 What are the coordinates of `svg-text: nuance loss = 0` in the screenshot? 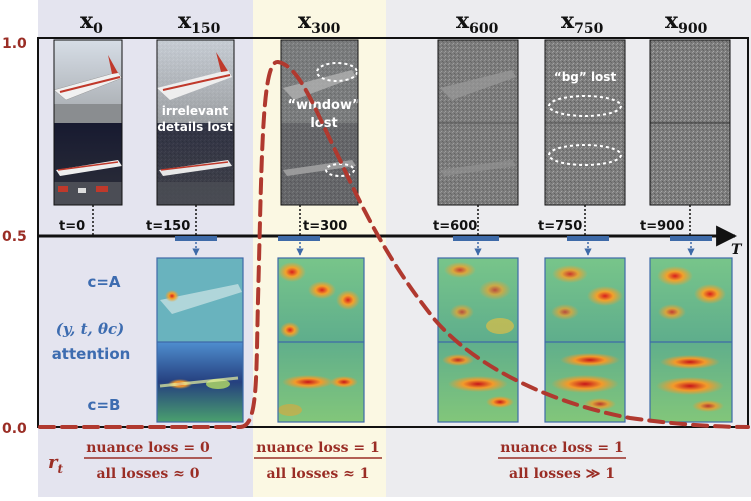 It's located at (148, 448).